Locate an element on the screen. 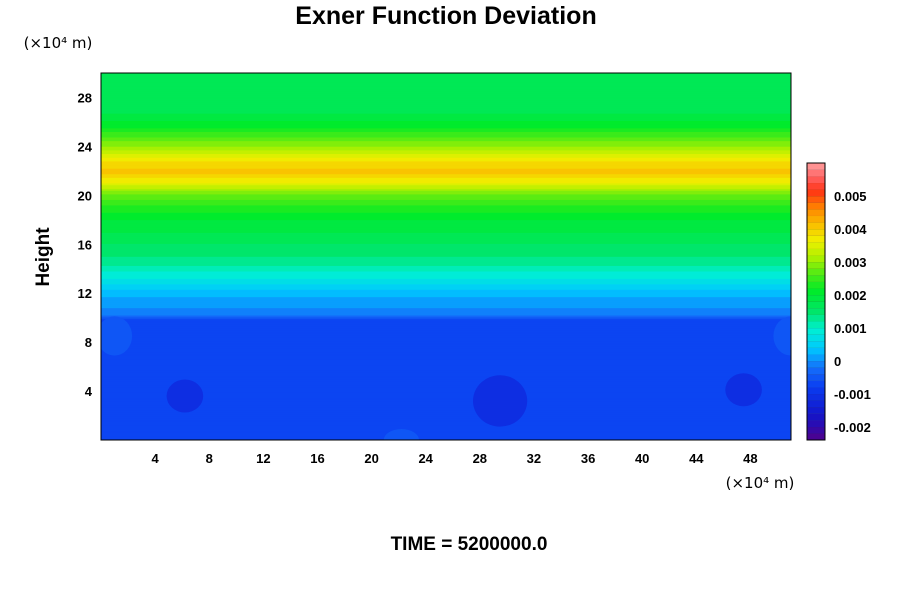 The width and height of the screenshot is (900, 600). colorbar-frame is located at coordinates (816, 301).